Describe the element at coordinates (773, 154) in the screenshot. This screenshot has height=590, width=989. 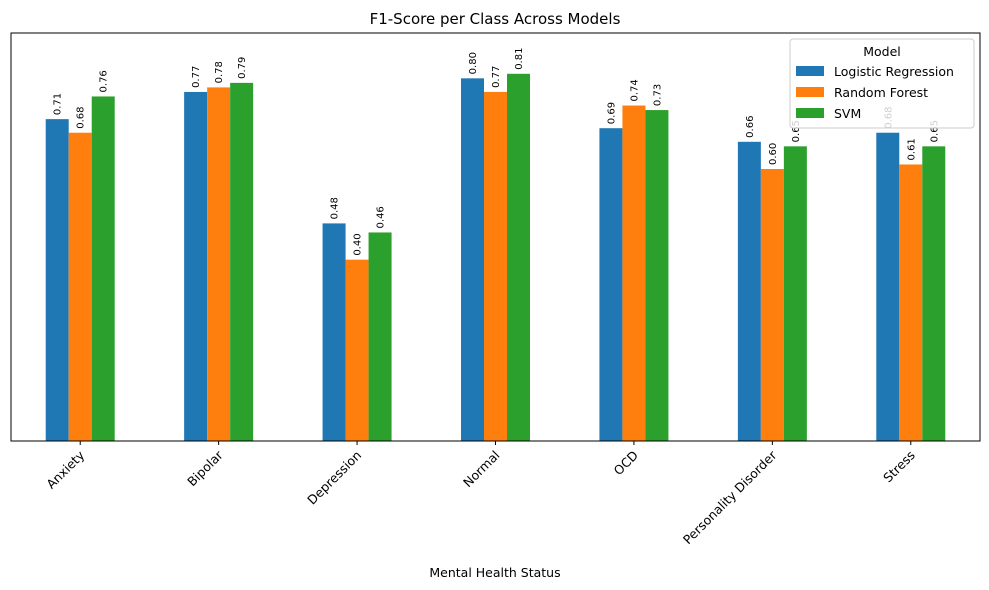
I see `bar-value-label: 0.60` at that location.